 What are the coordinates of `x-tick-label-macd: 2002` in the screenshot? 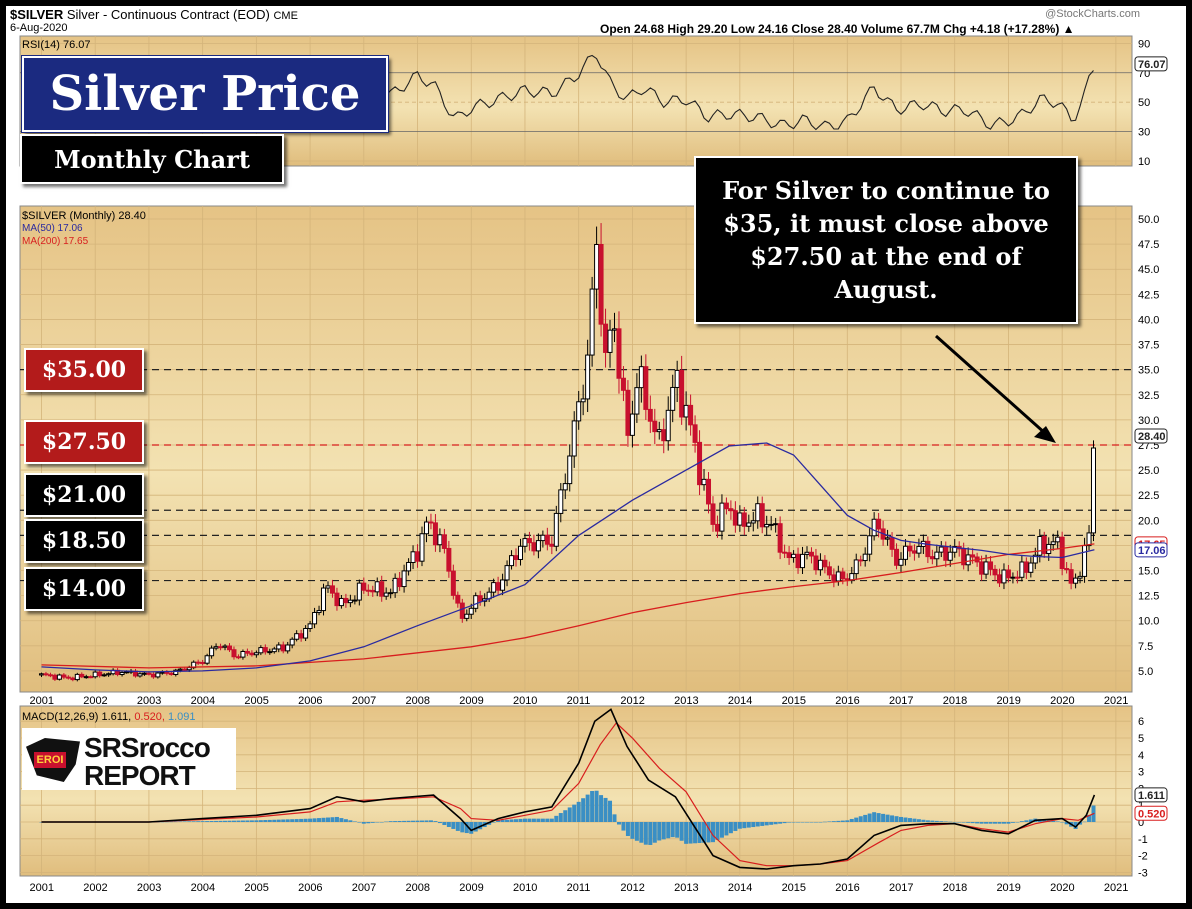 It's located at (95, 888).